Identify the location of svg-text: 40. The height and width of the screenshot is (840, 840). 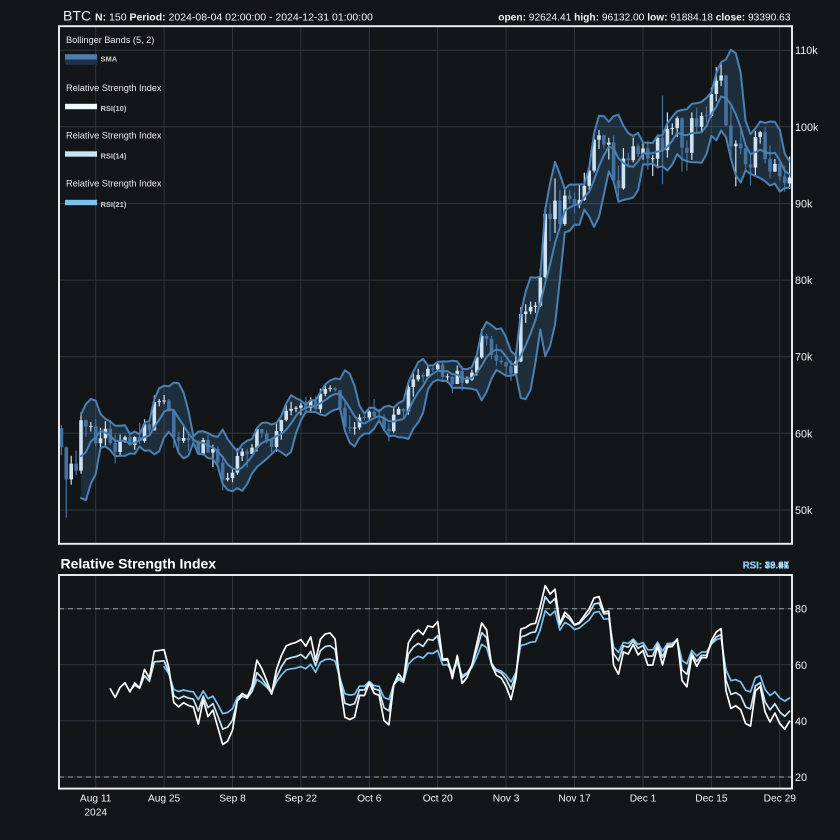
(801, 722).